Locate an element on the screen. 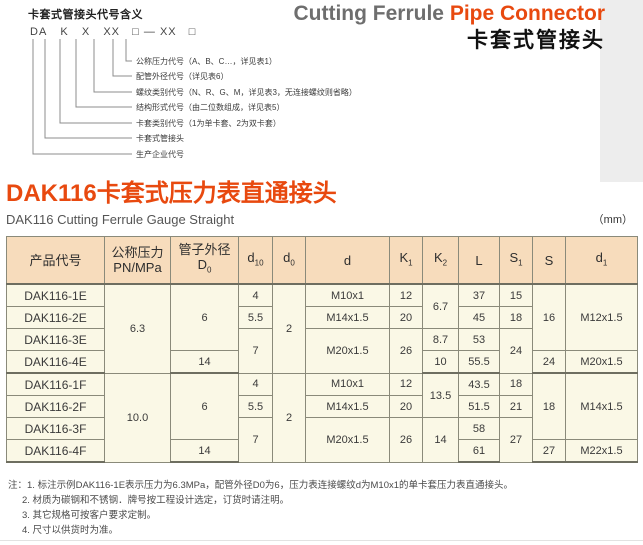 The height and width of the screenshot is (545, 643). col-header-d: d is located at coordinates (347, 260).